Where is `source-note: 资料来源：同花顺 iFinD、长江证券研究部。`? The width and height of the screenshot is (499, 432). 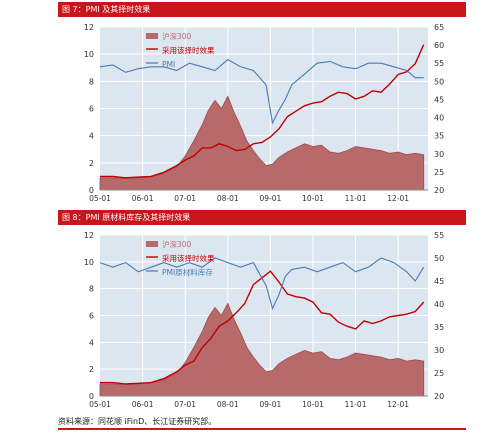
source-note: 资料来源：同花顺 iFinD、长江证券研究部。 is located at coordinates (137, 421).